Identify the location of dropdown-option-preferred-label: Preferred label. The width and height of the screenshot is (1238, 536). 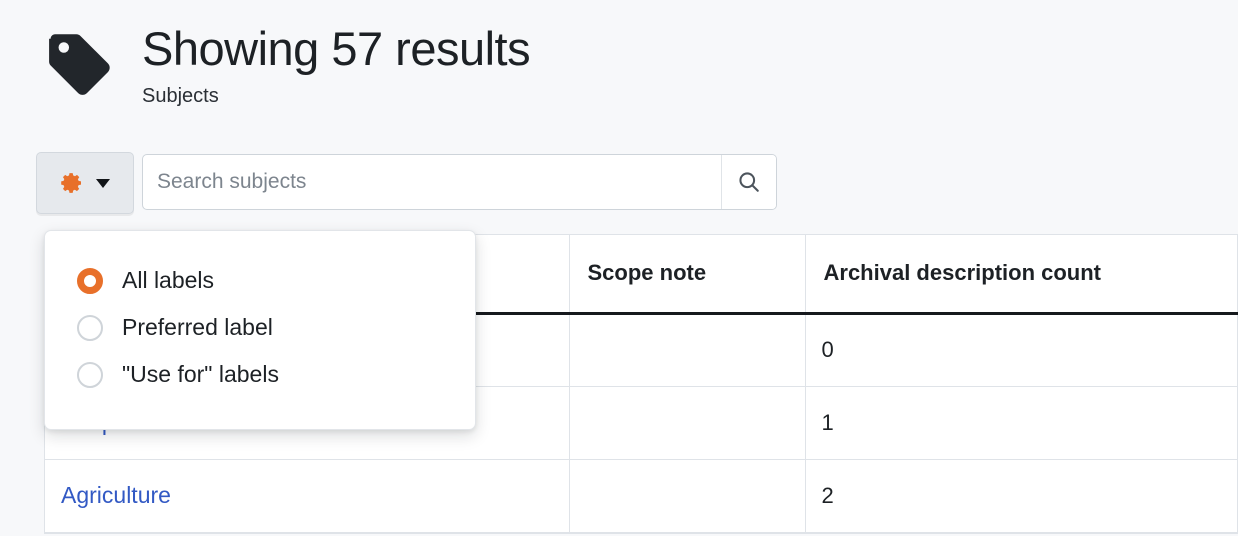
(260, 327).